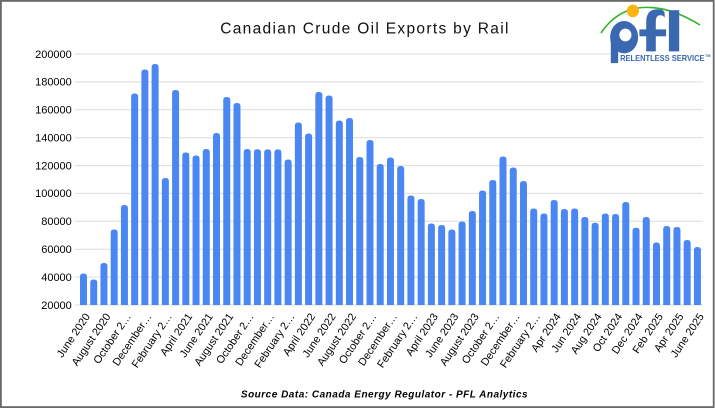 The width and height of the screenshot is (715, 413). I want to click on svg-text: 200000, so click(53, 55).